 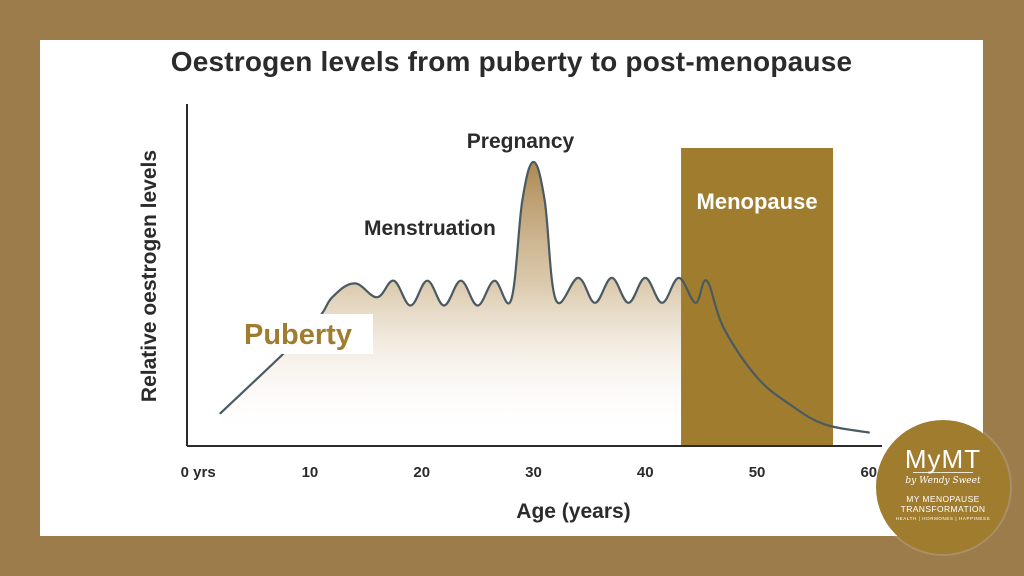 I want to click on puberty-label: Puberty, so click(x=298, y=335).